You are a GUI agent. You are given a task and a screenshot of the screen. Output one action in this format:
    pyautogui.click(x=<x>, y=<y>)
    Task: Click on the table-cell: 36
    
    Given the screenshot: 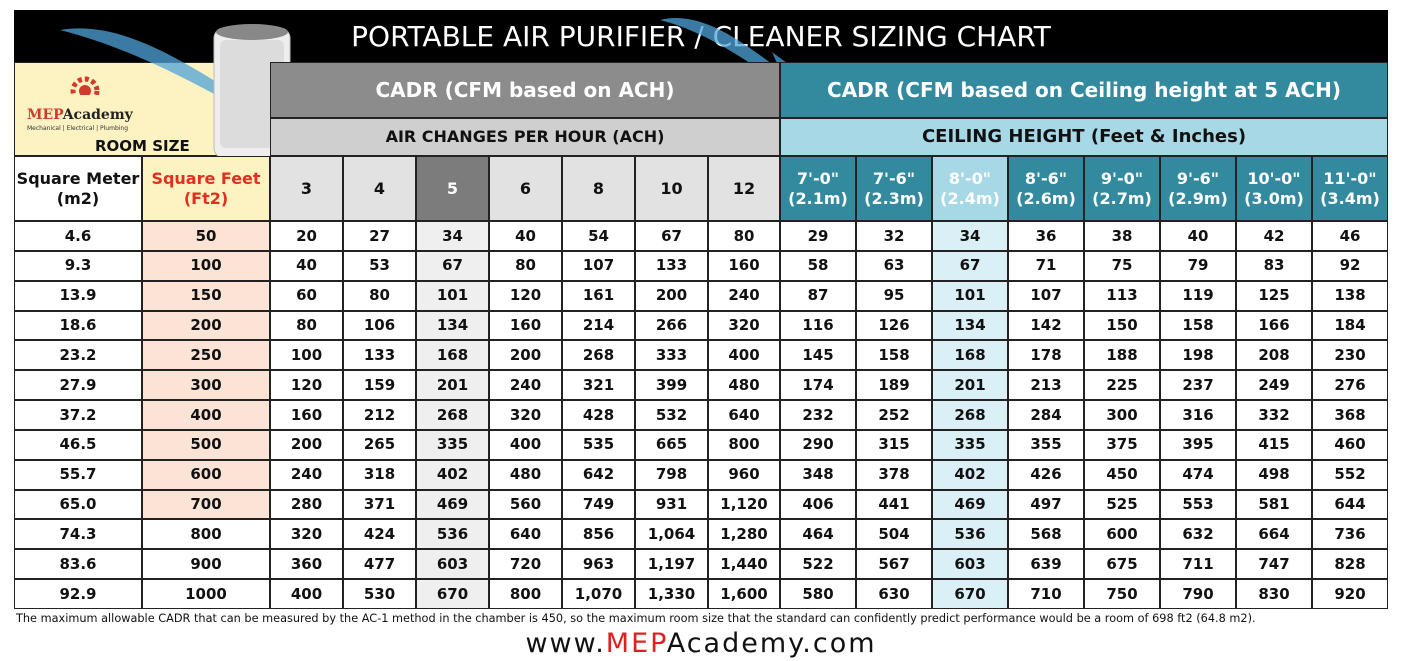 What is the action you would take?
    pyautogui.click(x=1046, y=236)
    